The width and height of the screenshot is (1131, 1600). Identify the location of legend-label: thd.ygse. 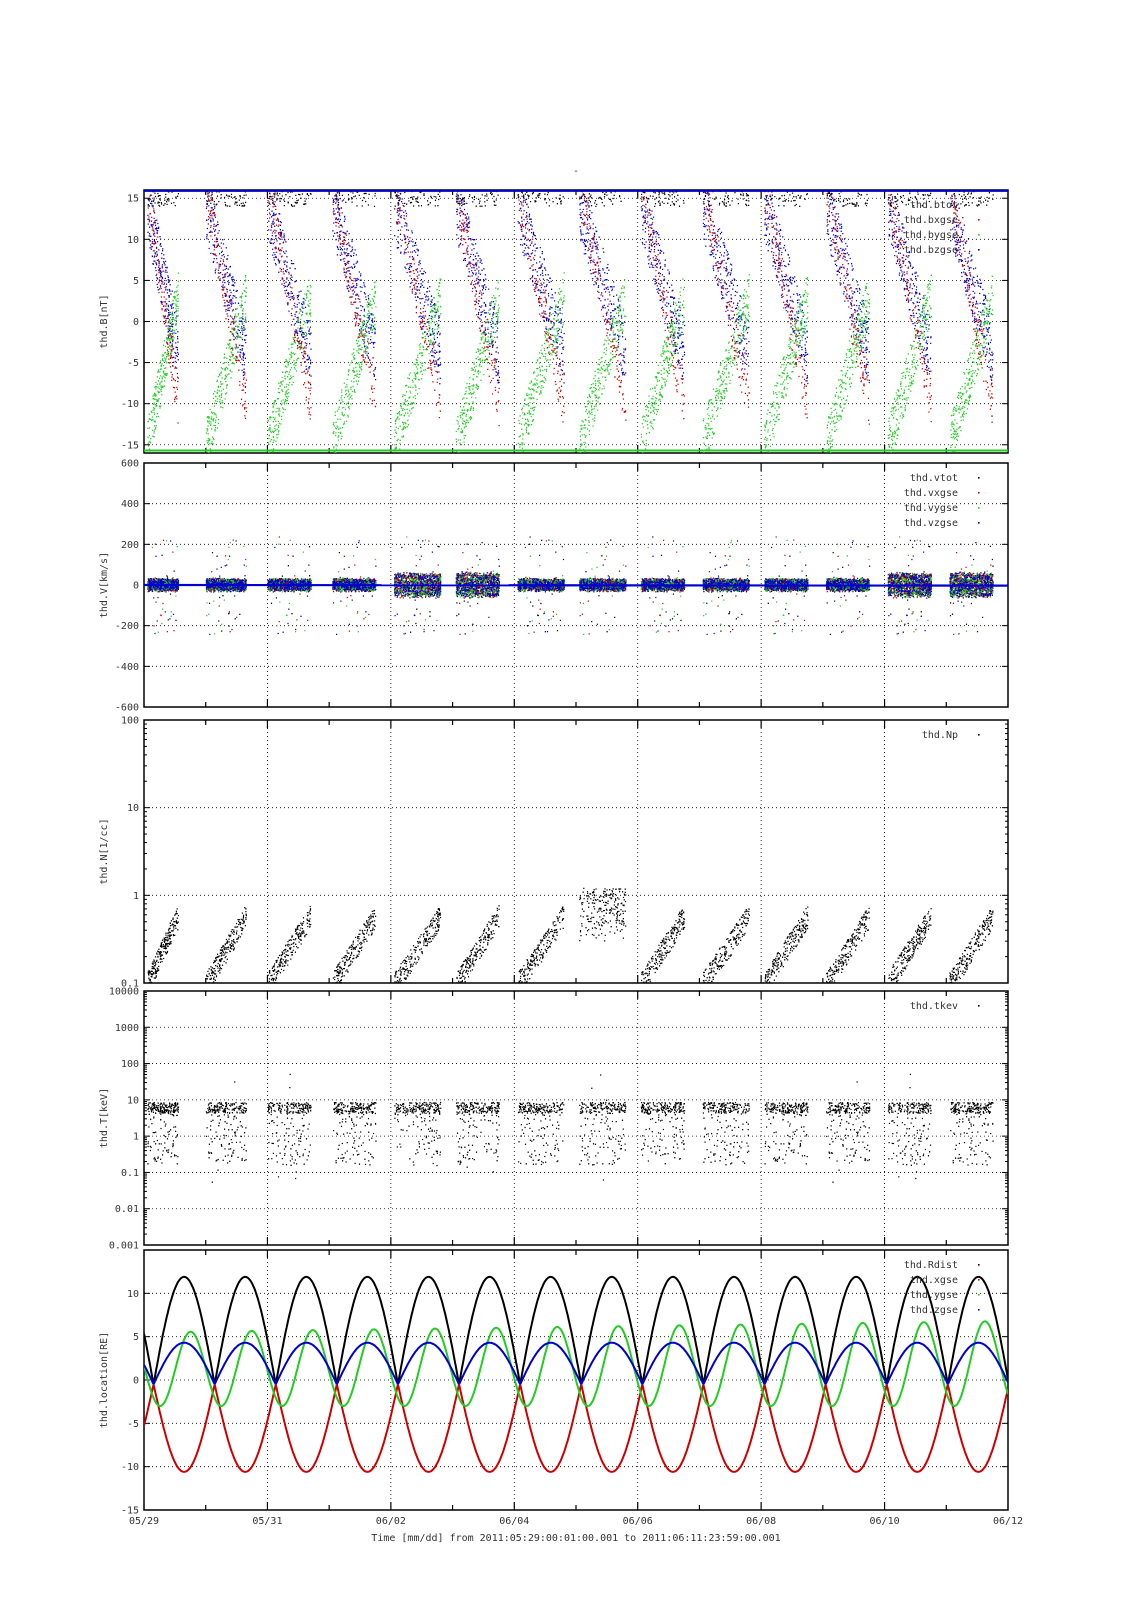
(934, 1295).